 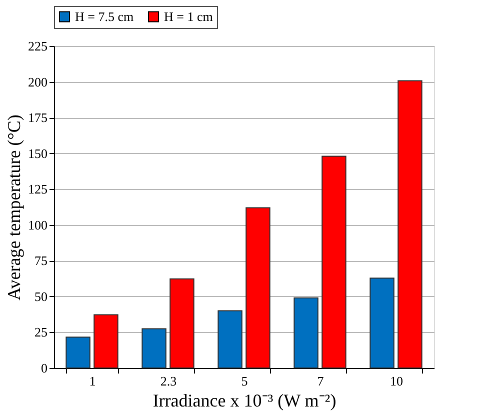 I want to click on y-axis-title: Average temperature (°C), so click(x=14, y=207).